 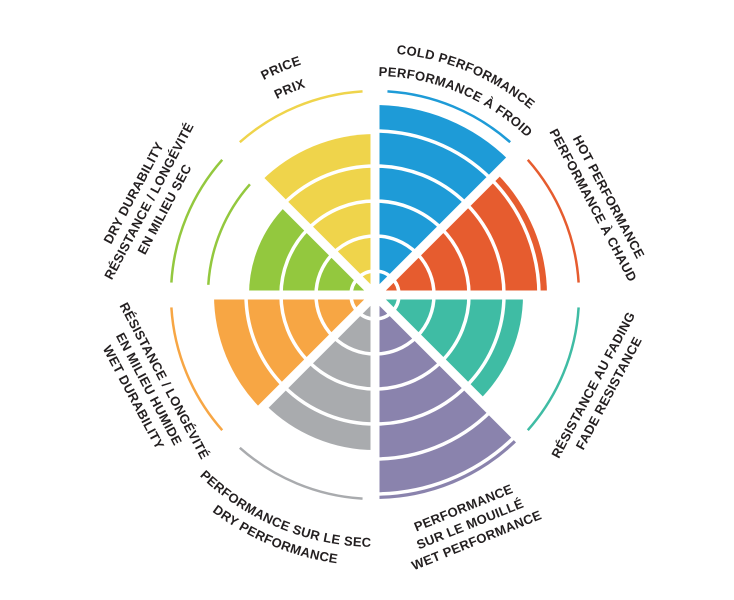 What do you see at coordinates (553, 369) in the screenshot?
I see `rim-arc-fade-resistance` at bounding box center [553, 369].